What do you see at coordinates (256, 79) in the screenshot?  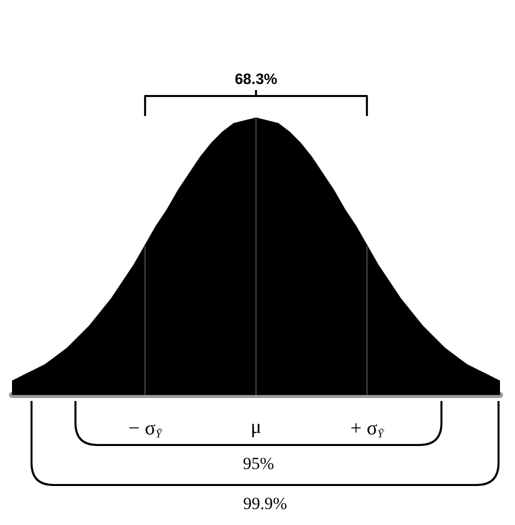 I see `text: 68.3%` at bounding box center [256, 79].